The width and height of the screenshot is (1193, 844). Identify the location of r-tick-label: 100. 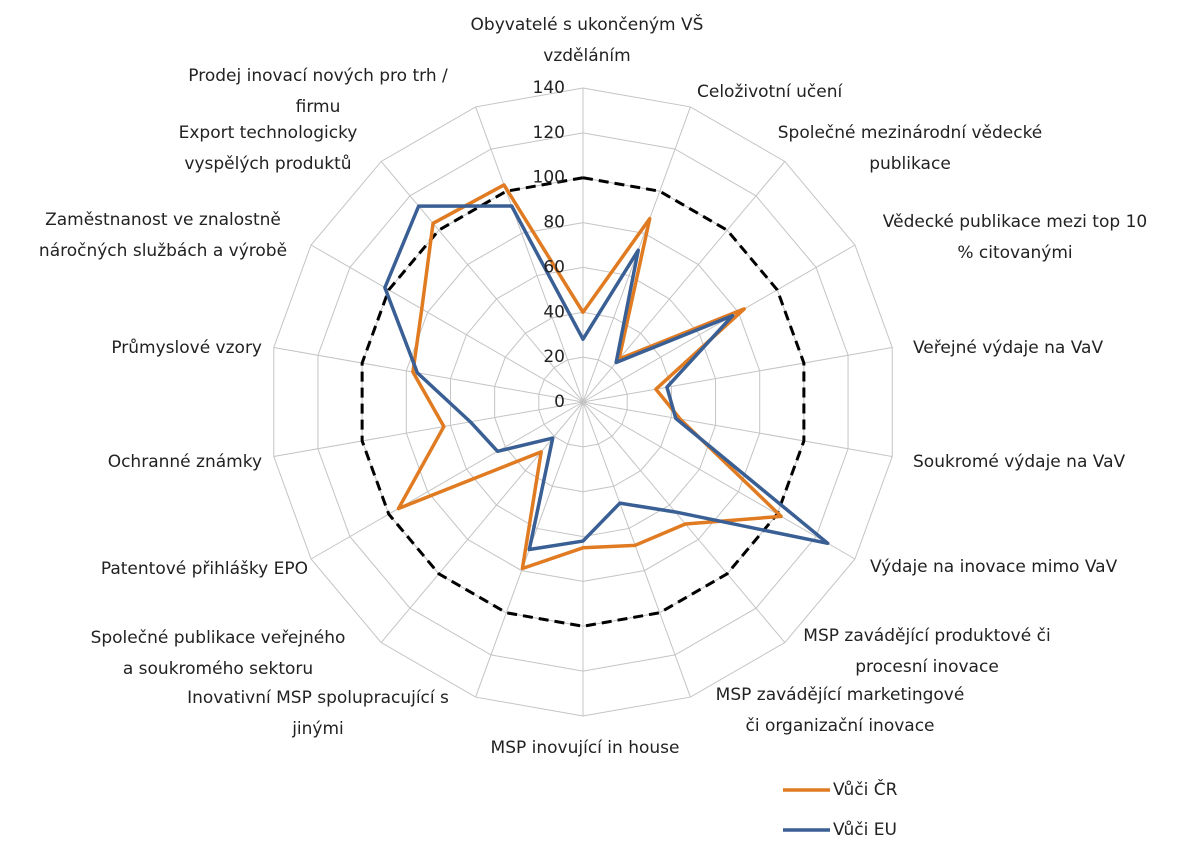
(549, 178).